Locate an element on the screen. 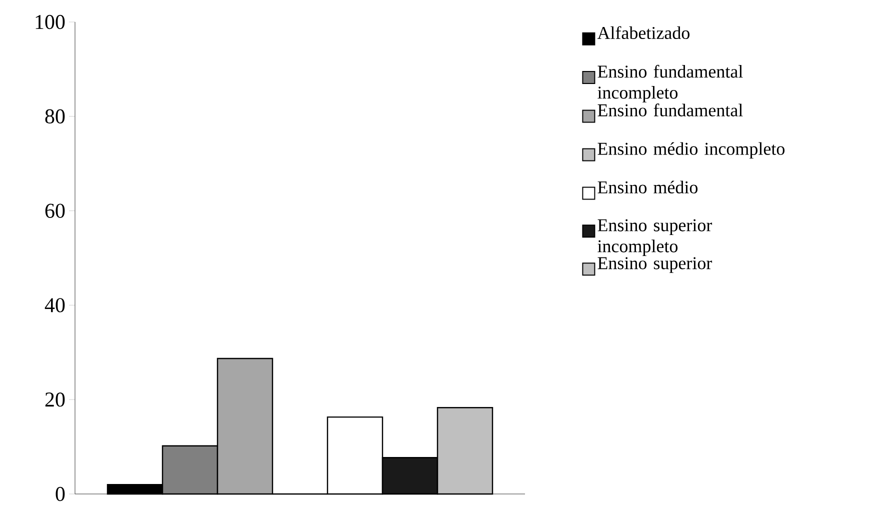  y-tick-label: 60 is located at coordinates (55, 211).